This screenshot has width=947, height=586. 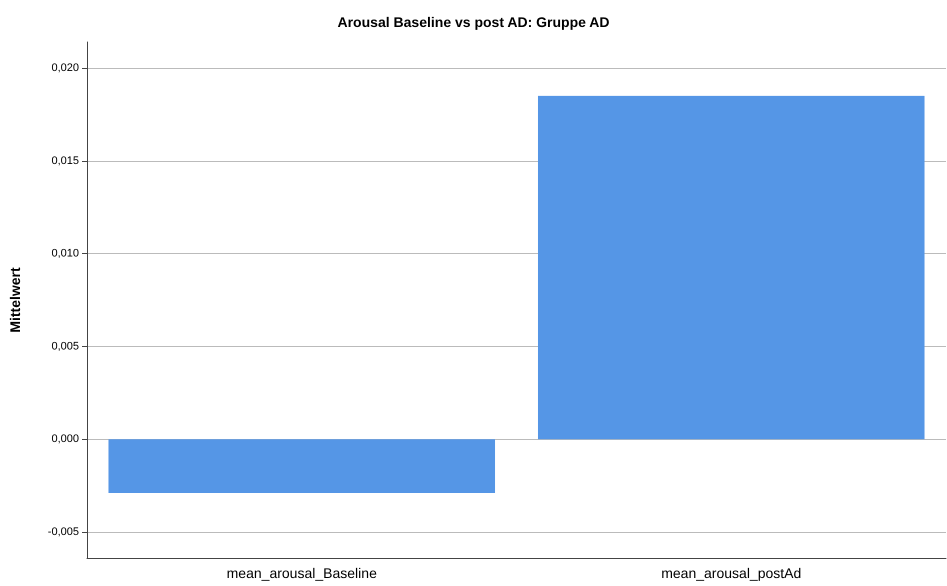 What do you see at coordinates (473, 22) in the screenshot?
I see `chart-title: Arousal Baseline vs post AD: Gruppe AD` at bounding box center [473, 22].